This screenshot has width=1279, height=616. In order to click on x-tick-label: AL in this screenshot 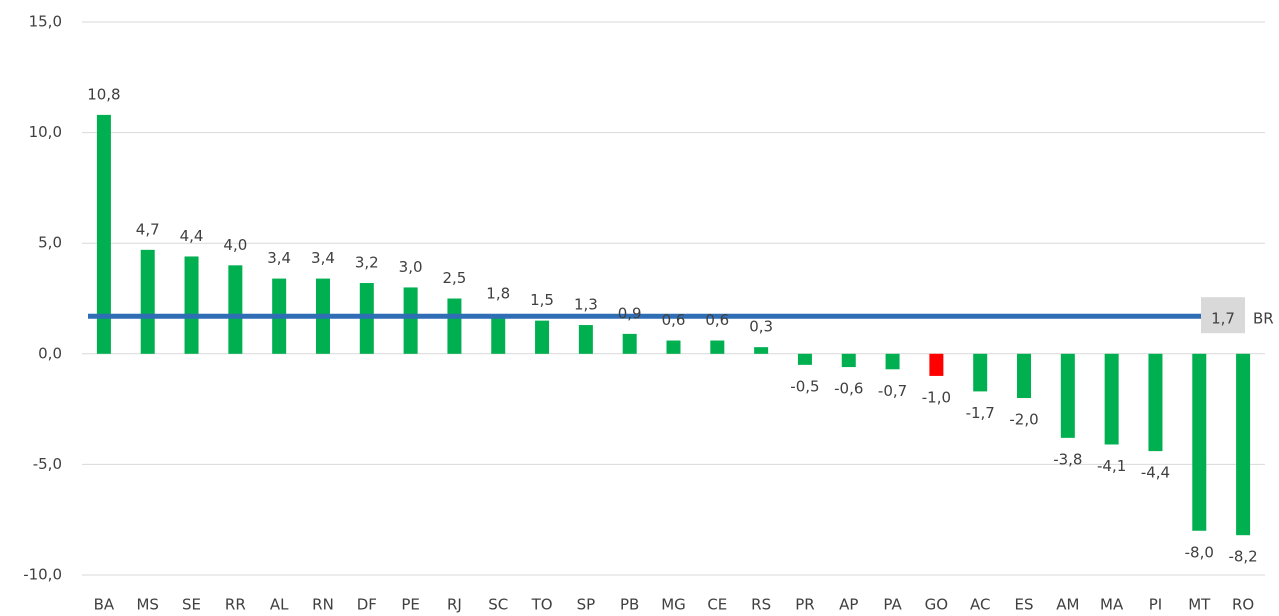, I will do `click(279, 605)`.